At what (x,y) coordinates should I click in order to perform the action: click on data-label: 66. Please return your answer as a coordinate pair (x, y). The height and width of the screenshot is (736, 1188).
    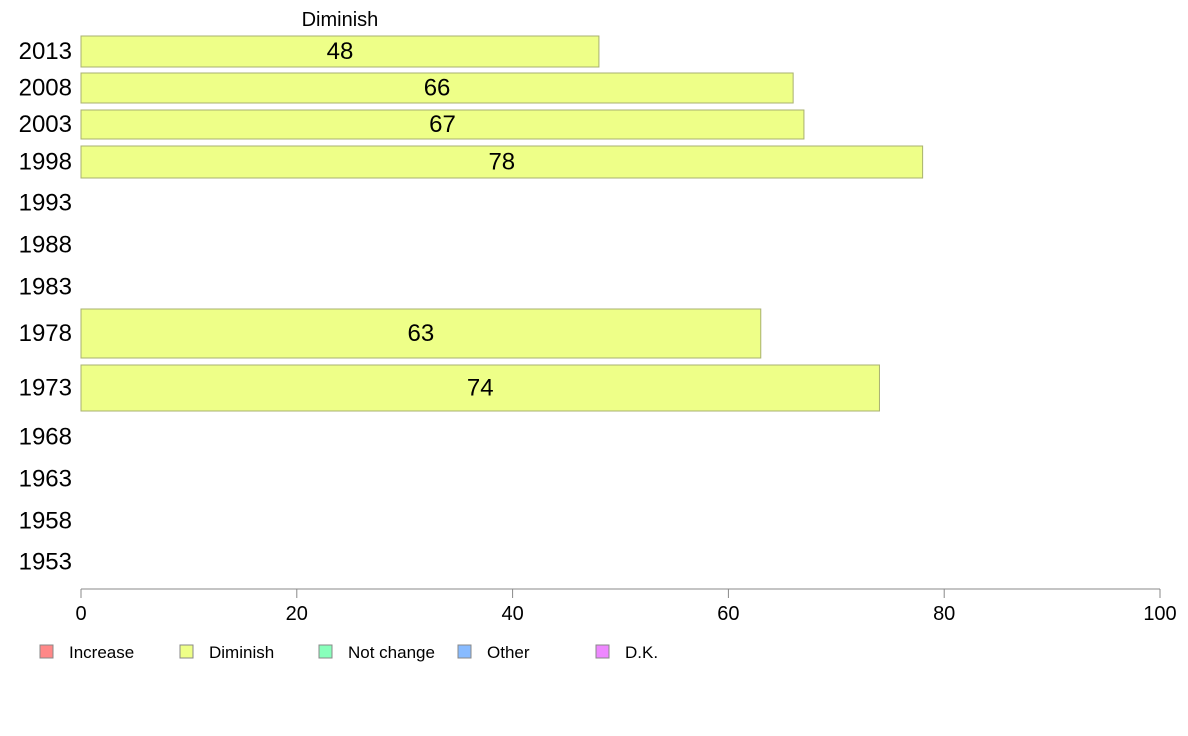
    Looking at the image, I should click on (437, 88).